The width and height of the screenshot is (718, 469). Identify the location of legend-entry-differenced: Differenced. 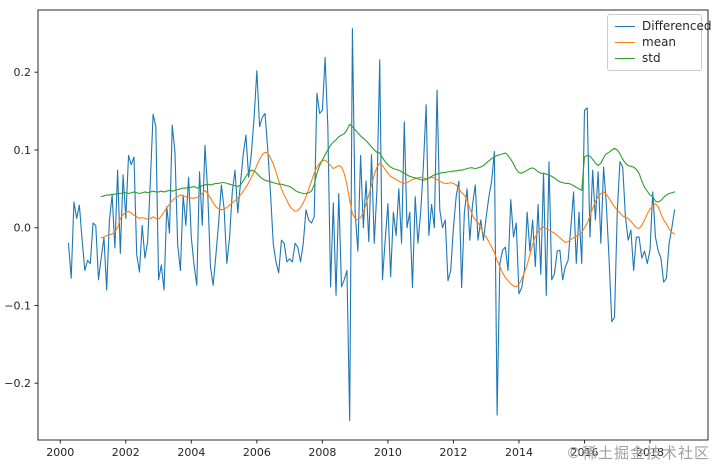
(663, 26).